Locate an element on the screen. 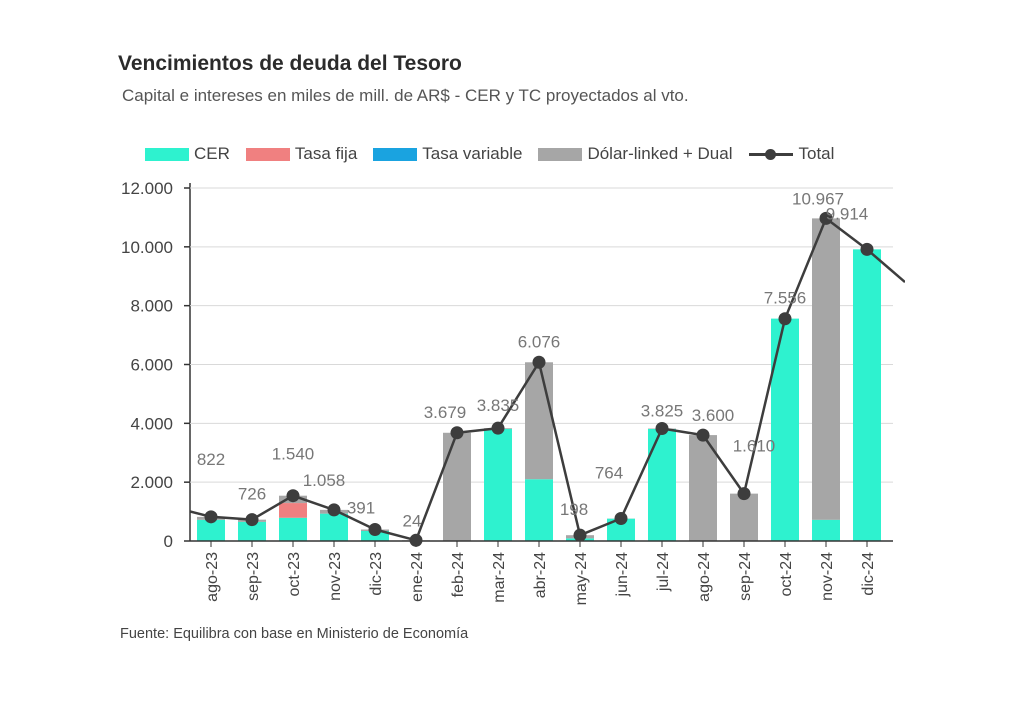  chart-title: Vencimientos de deuda del Tesoro is located at coordinates (290, 63).